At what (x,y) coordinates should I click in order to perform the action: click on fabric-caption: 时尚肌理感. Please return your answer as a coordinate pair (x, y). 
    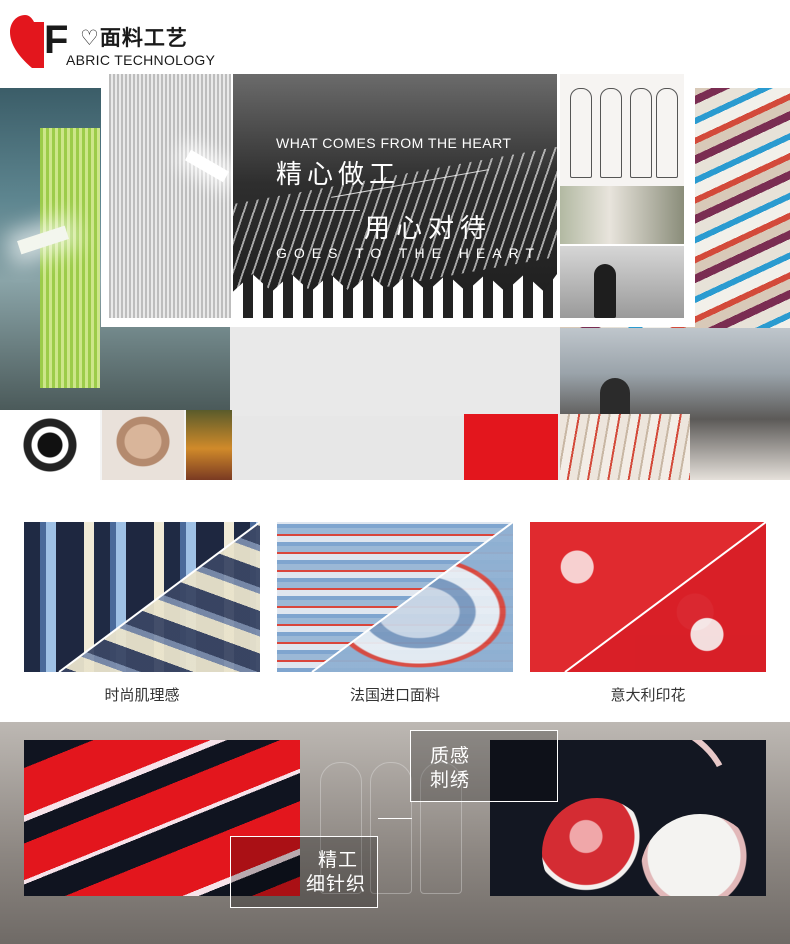
    Looking at the image, I should click on (142, 695).